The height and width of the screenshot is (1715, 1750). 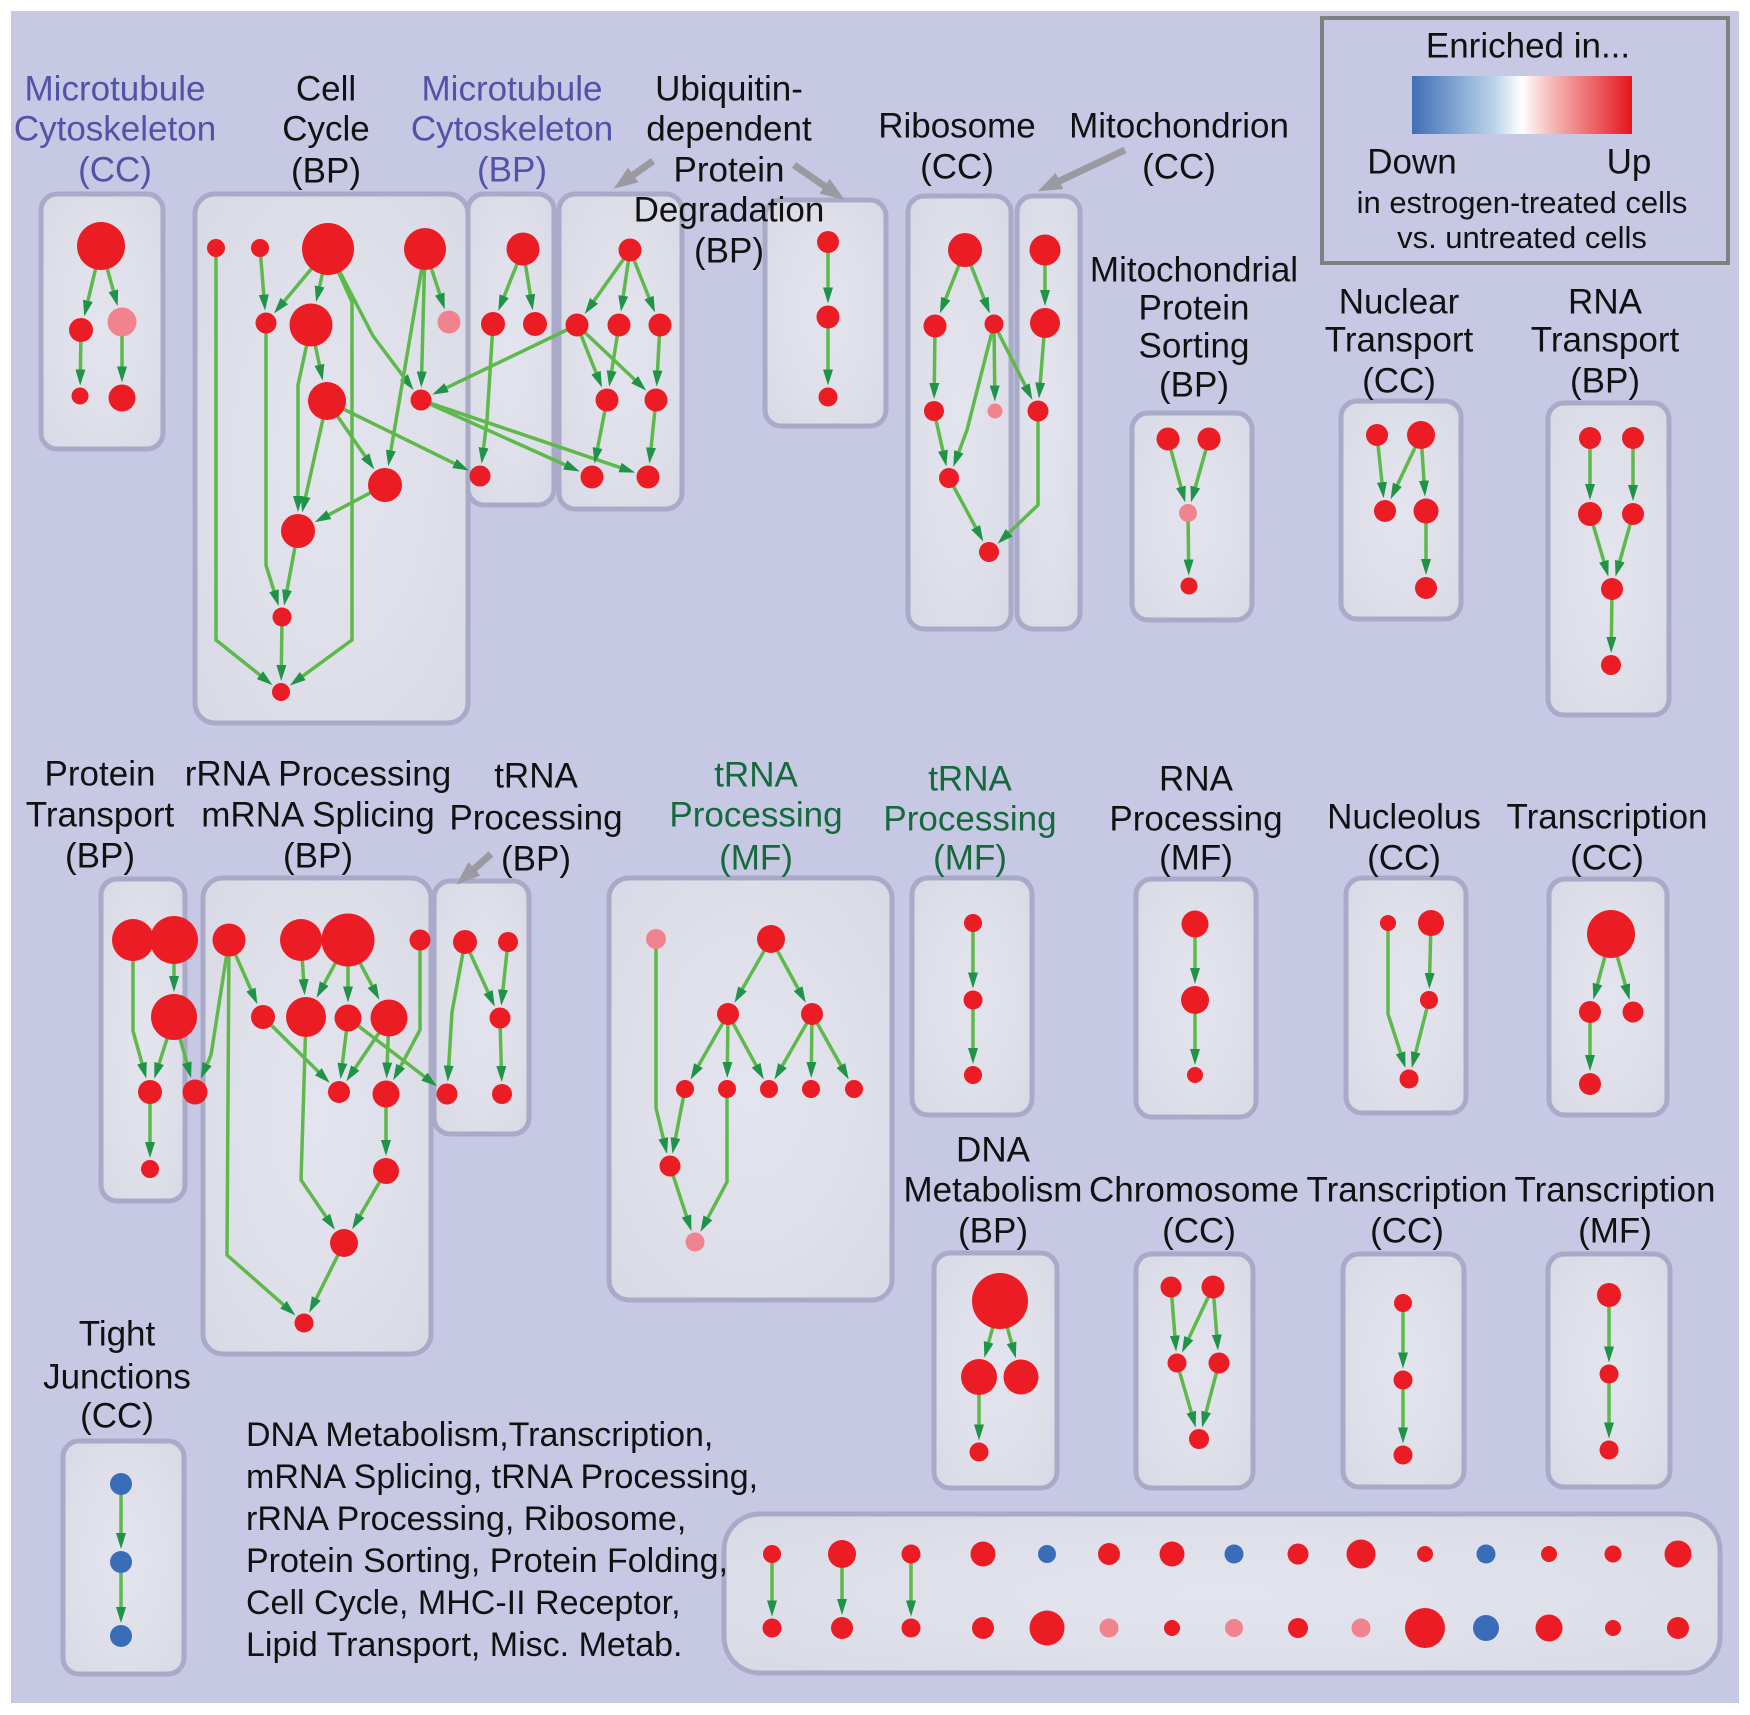 I want to click on svg-text: Sorting, so click(x=1194, y=345).